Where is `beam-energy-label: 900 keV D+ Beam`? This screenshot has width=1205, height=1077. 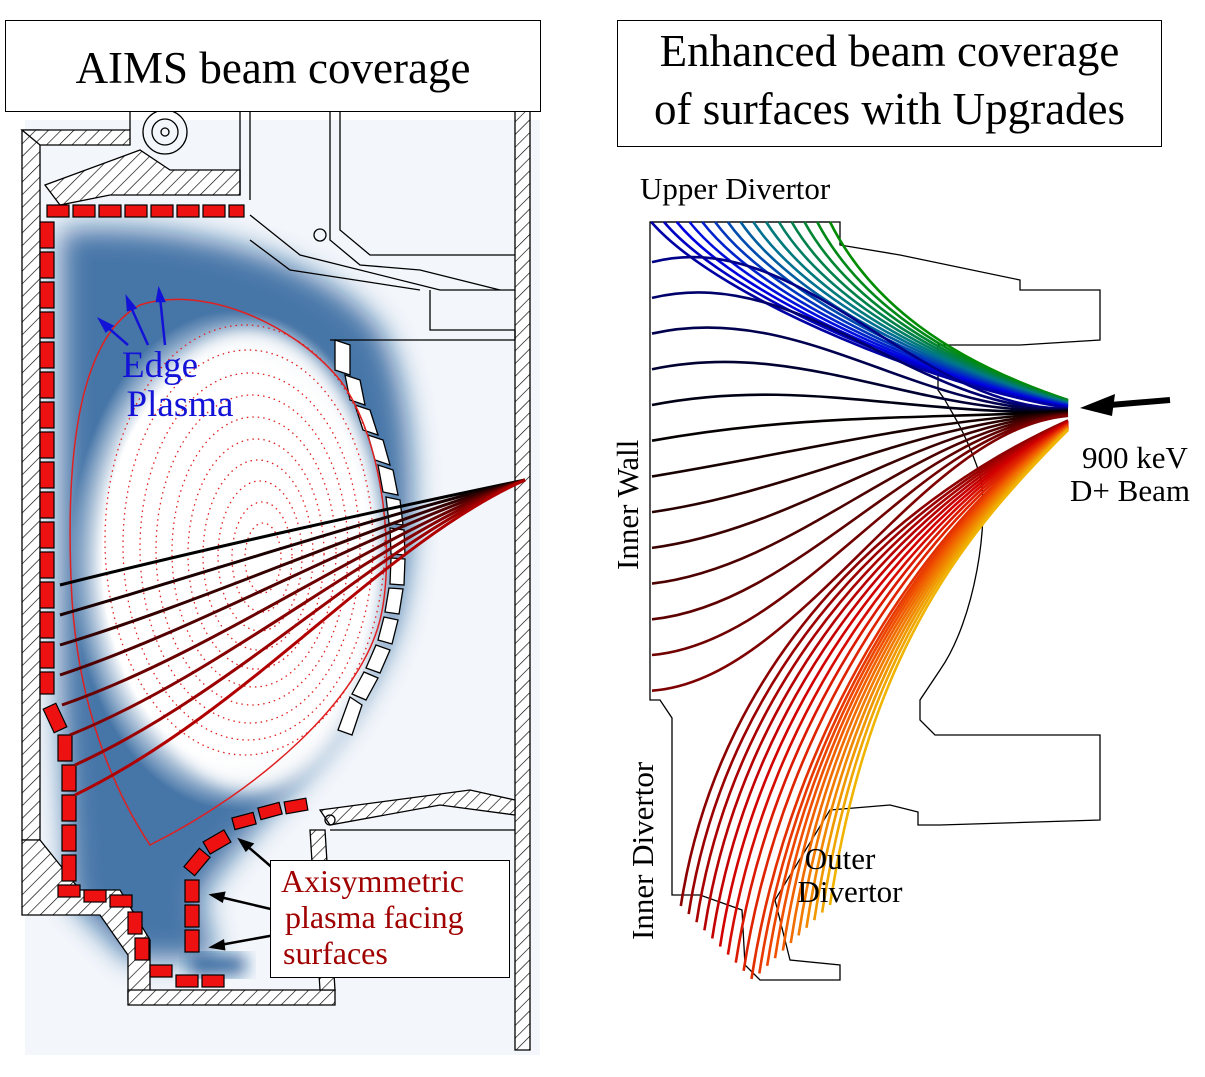
beam-energy-label: 900 keV D+ Beam is located at coordinates (1130, 474).